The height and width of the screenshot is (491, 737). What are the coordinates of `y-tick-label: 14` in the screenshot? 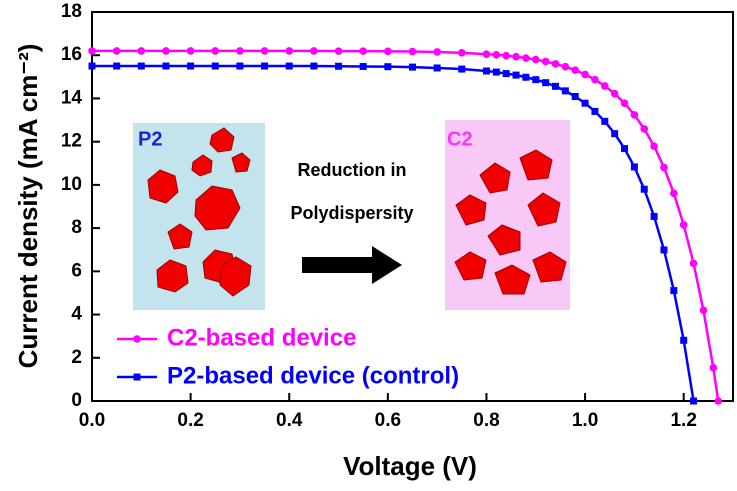 It's located at (72, 97).